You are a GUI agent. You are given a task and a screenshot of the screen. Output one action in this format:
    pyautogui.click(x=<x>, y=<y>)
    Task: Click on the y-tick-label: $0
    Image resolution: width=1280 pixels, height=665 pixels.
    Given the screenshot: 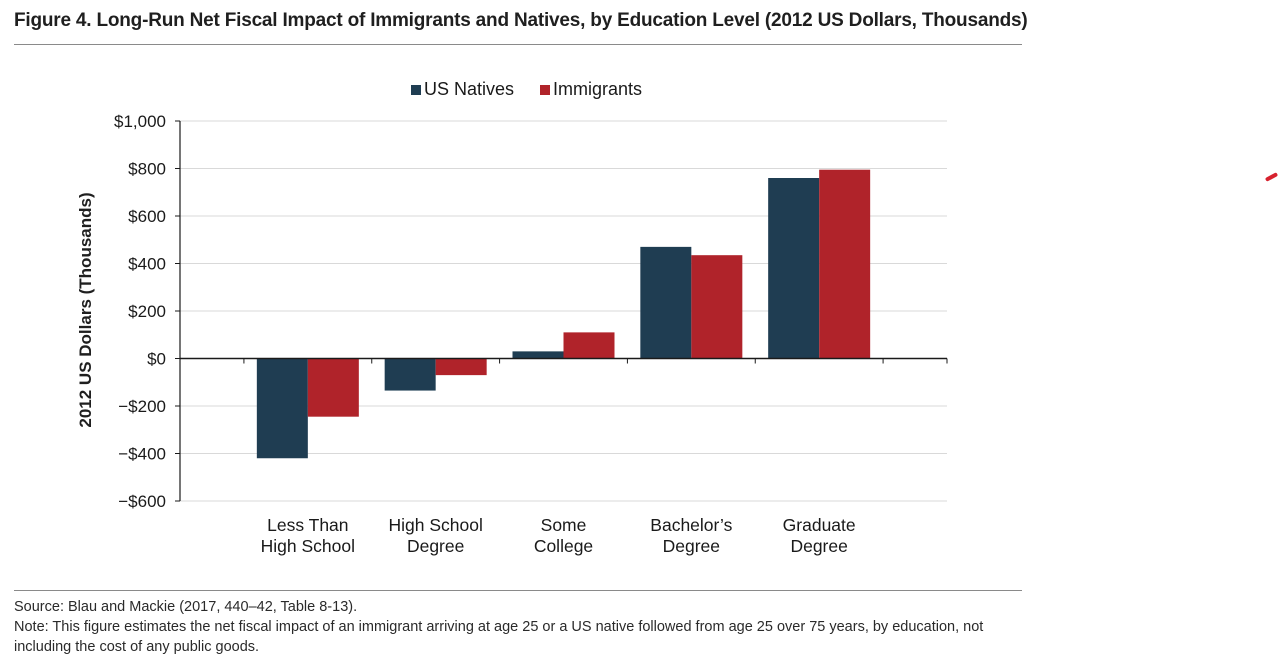 What is the action you would take?
    pyautogui.click(x=156, y=359)
    